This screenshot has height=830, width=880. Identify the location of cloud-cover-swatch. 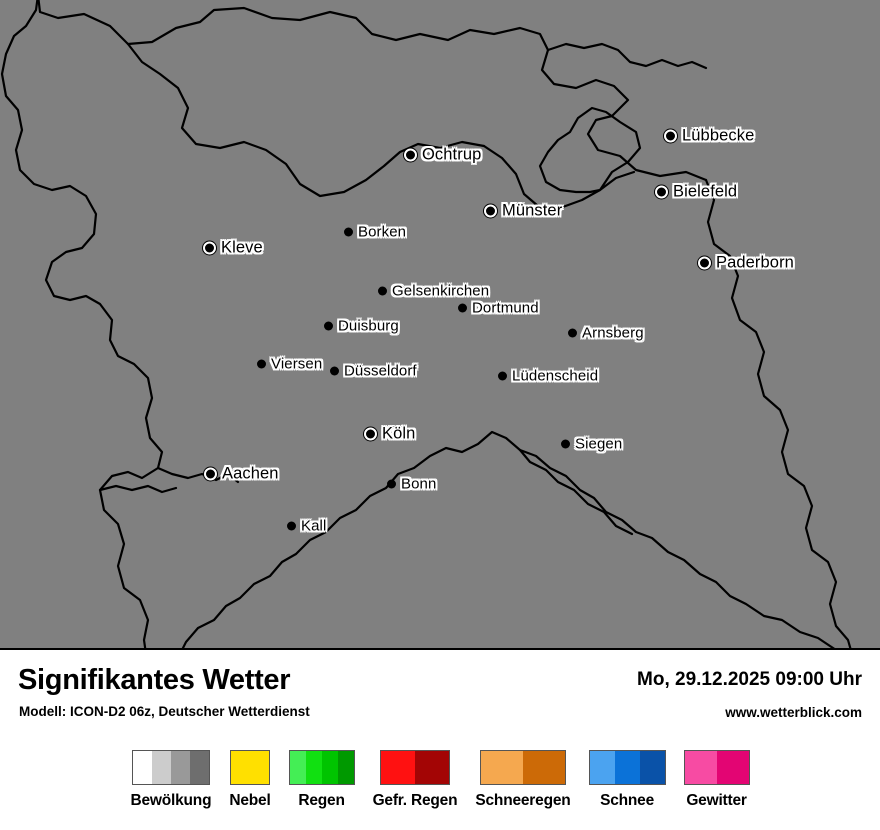
(170, 767).